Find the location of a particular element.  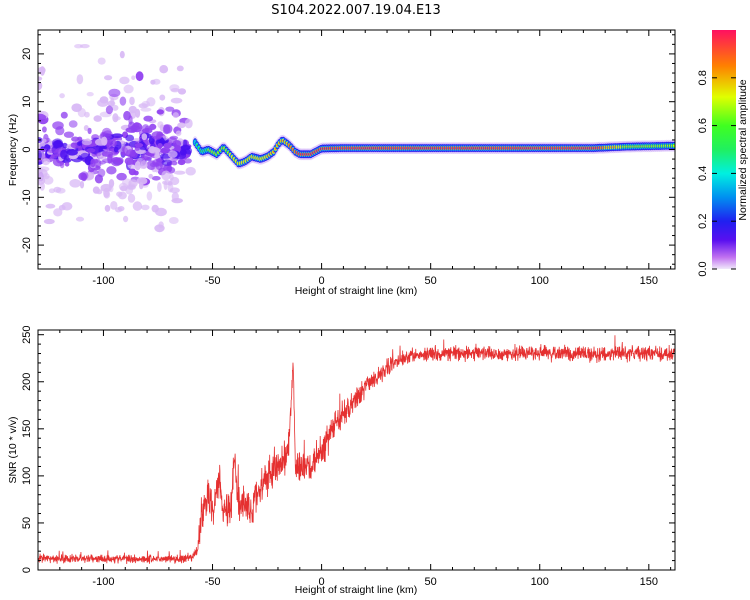

colorbar-tick-label: 0.8 is located at coordinates (703, 77).